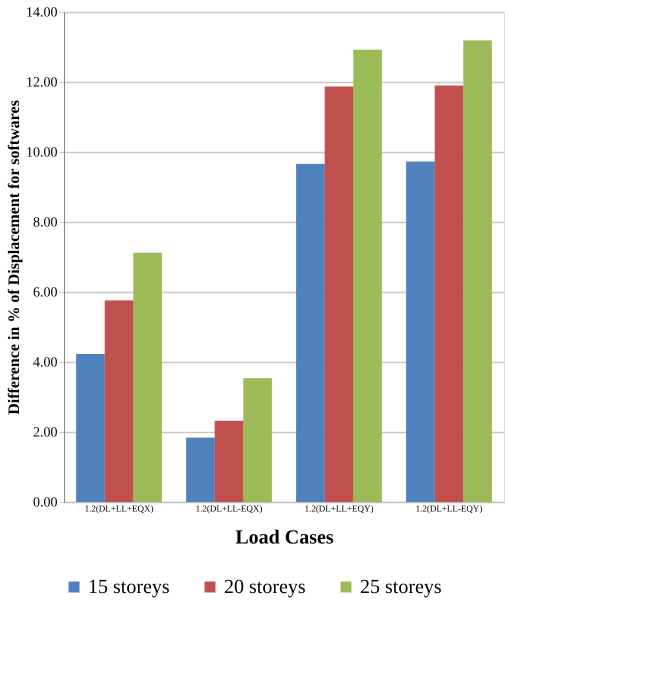  I want to click on y-tick-label: 0.00, so click(45, 503).